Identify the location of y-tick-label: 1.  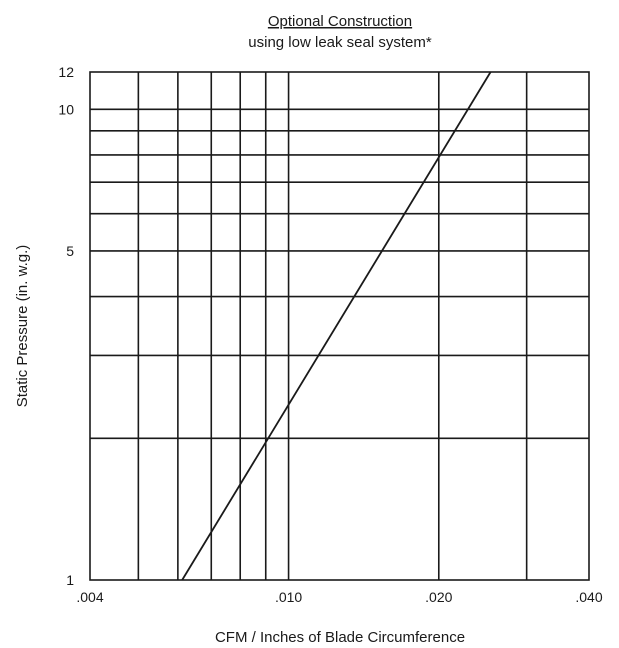
(70, 580).